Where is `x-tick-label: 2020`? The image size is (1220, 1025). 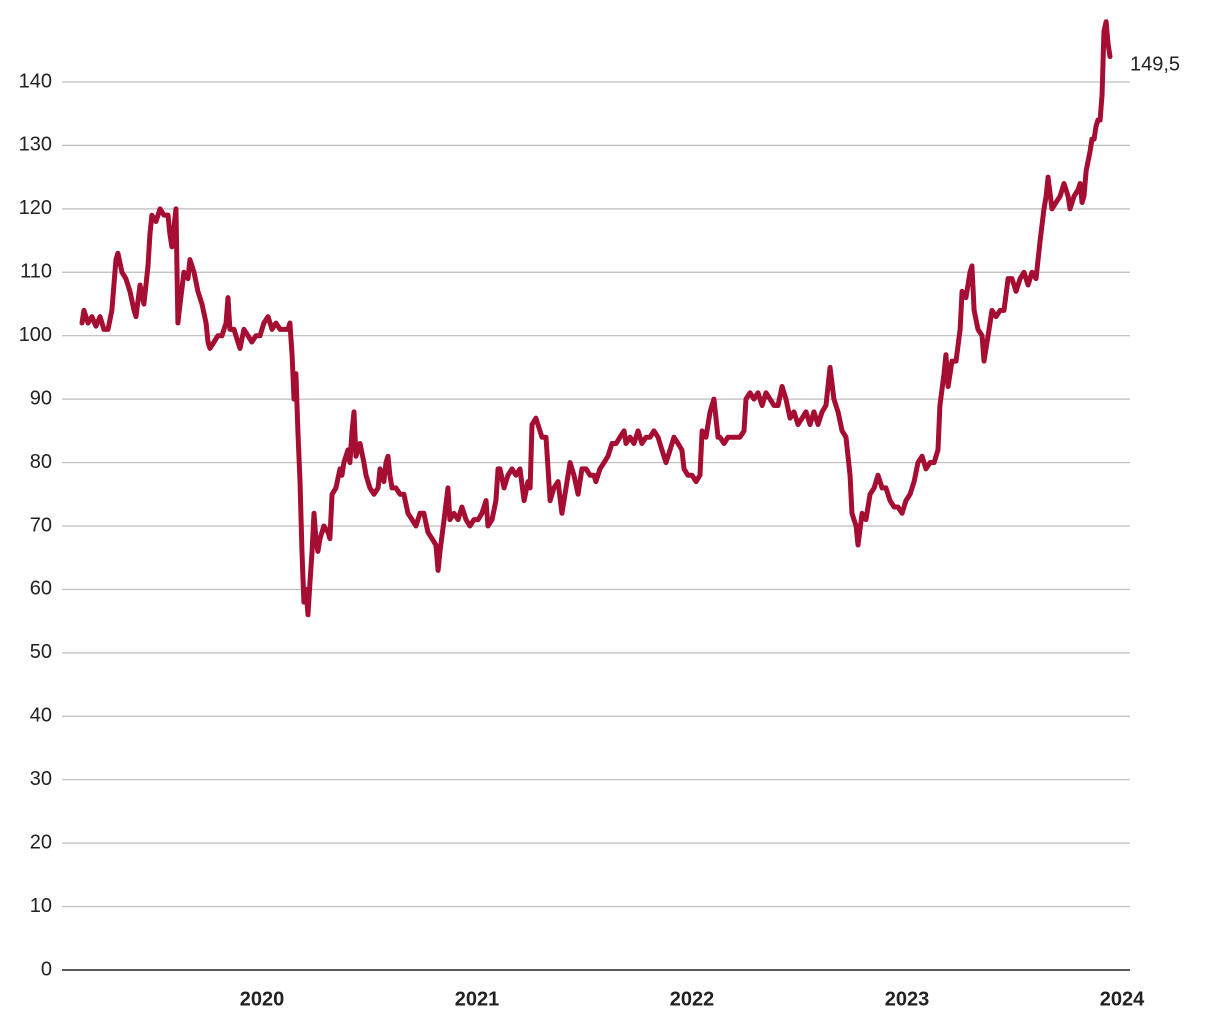
x-tick-label: 2020 is located at coordinates (262, 999).